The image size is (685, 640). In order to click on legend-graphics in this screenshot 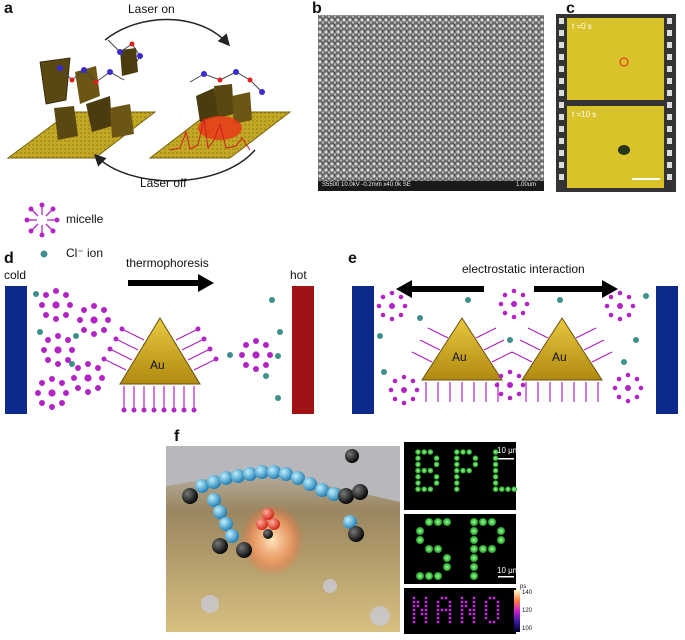, I will do `click(42, 230)`.